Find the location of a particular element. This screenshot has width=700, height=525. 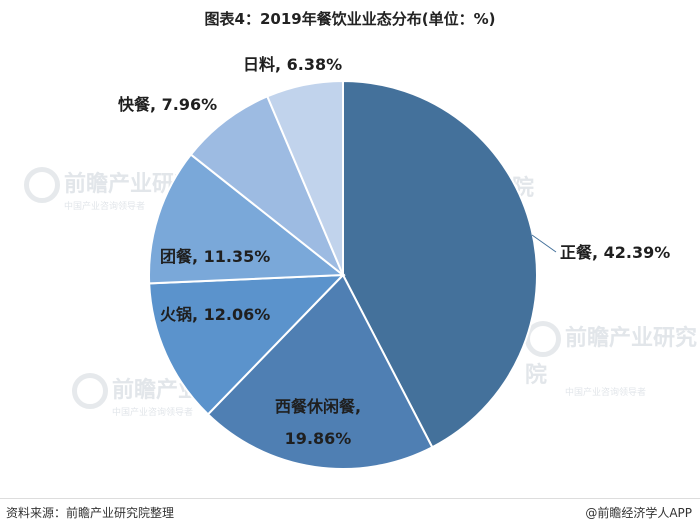

source-note: 资料来源：前瞻产业研究院整理 is located at coordinates (90, 513).